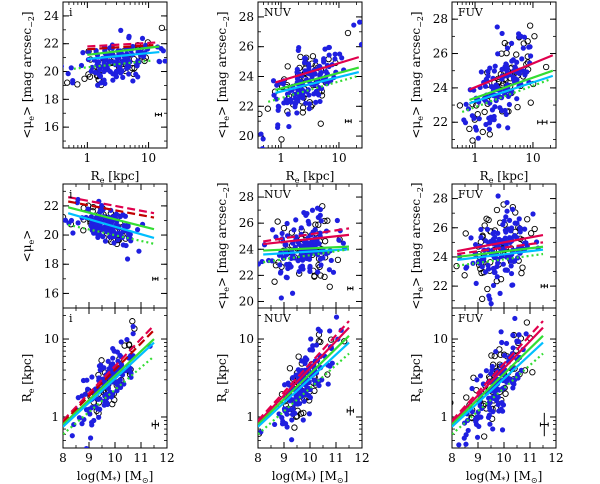  Describe the element at coordinates (166, 458) in the screenshot. I see `x-tick-label: 12` at that location.